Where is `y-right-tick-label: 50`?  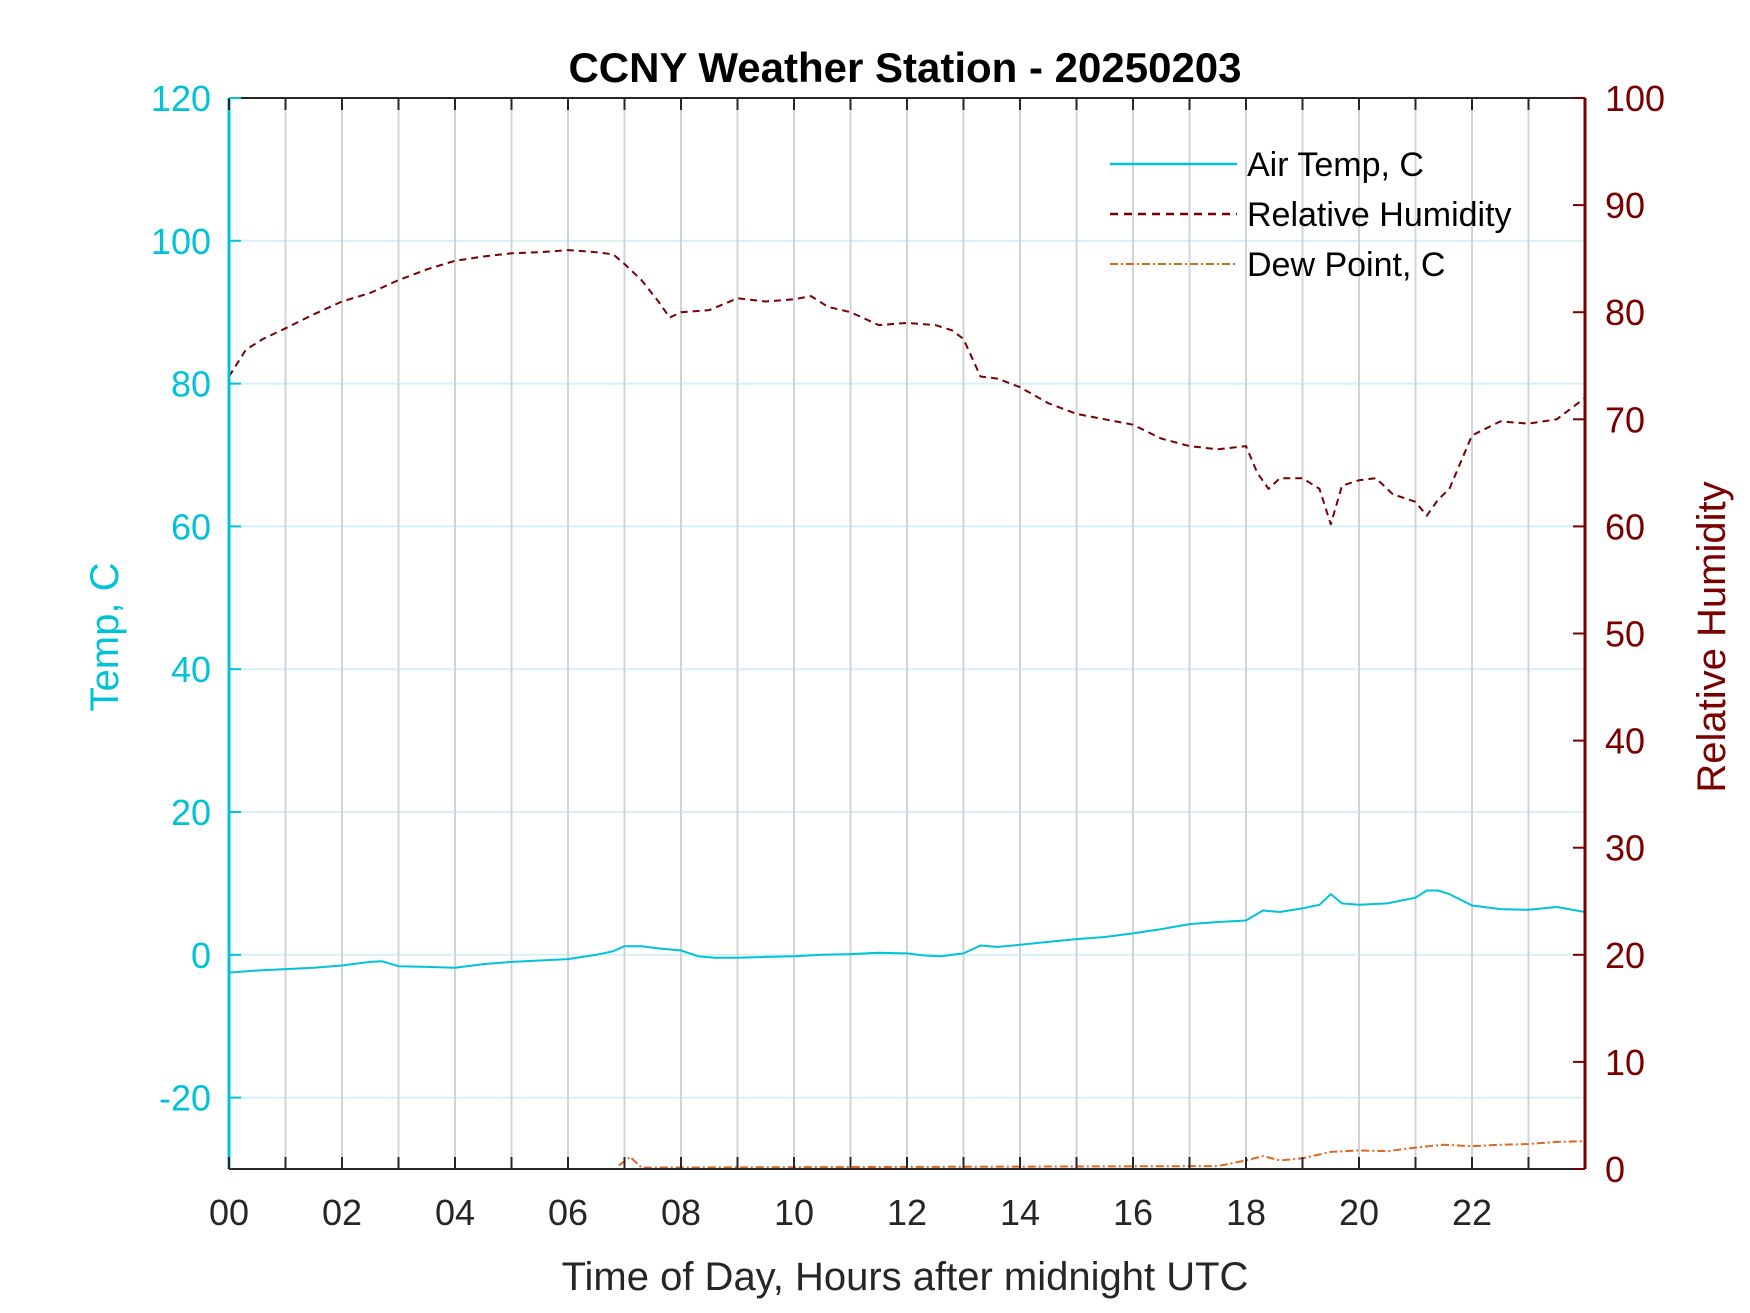
y-right-tick-label: 50 is located at coordinates (1625, 634).